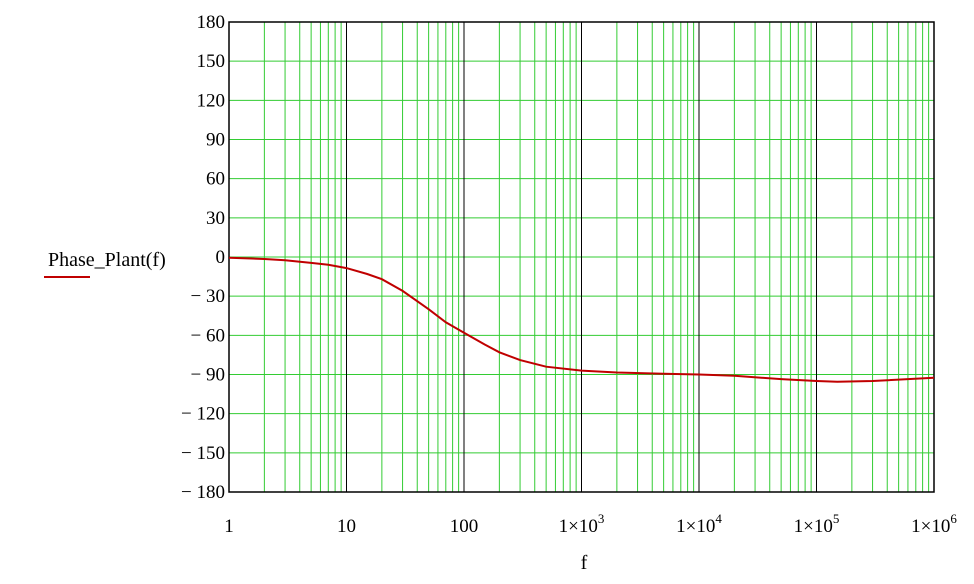 The width and height of the screenshot is (974, 584). I want to click on y-tick-label: 90, so click(215, 140).